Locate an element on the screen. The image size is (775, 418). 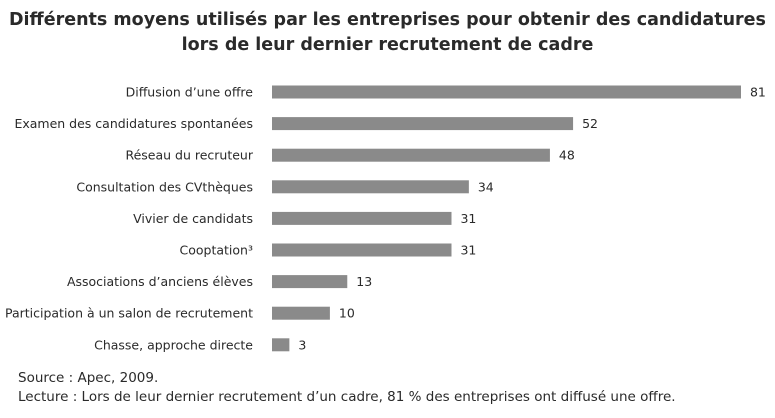
value-label: 81 is located at coordinates (758, 92).